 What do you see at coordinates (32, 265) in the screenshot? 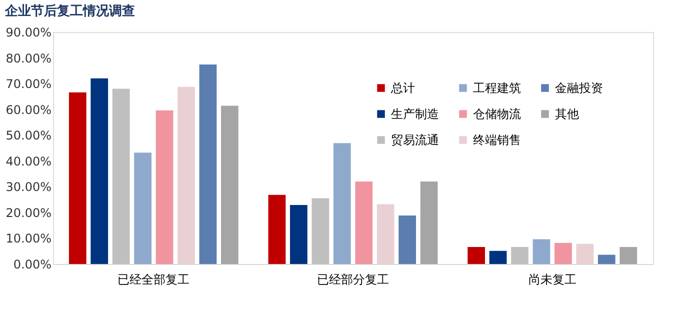
I see `y-tick-label: 0.00%` at bounding box center [32, 265].